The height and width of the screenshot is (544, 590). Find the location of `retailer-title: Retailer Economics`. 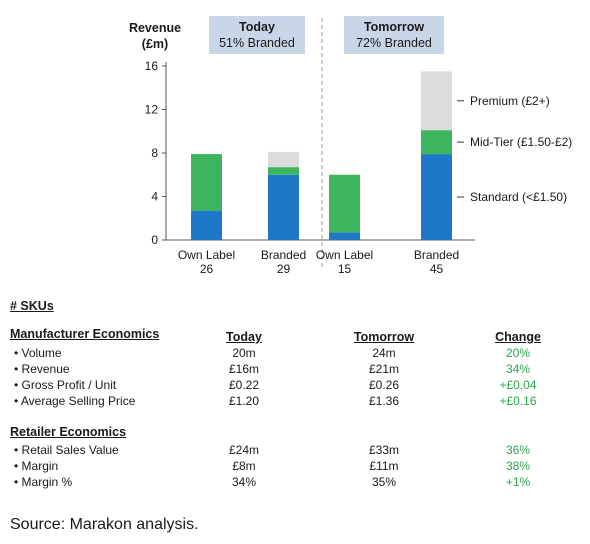

retailer-title: Retailer Economics is located at coordinates (68, 432).